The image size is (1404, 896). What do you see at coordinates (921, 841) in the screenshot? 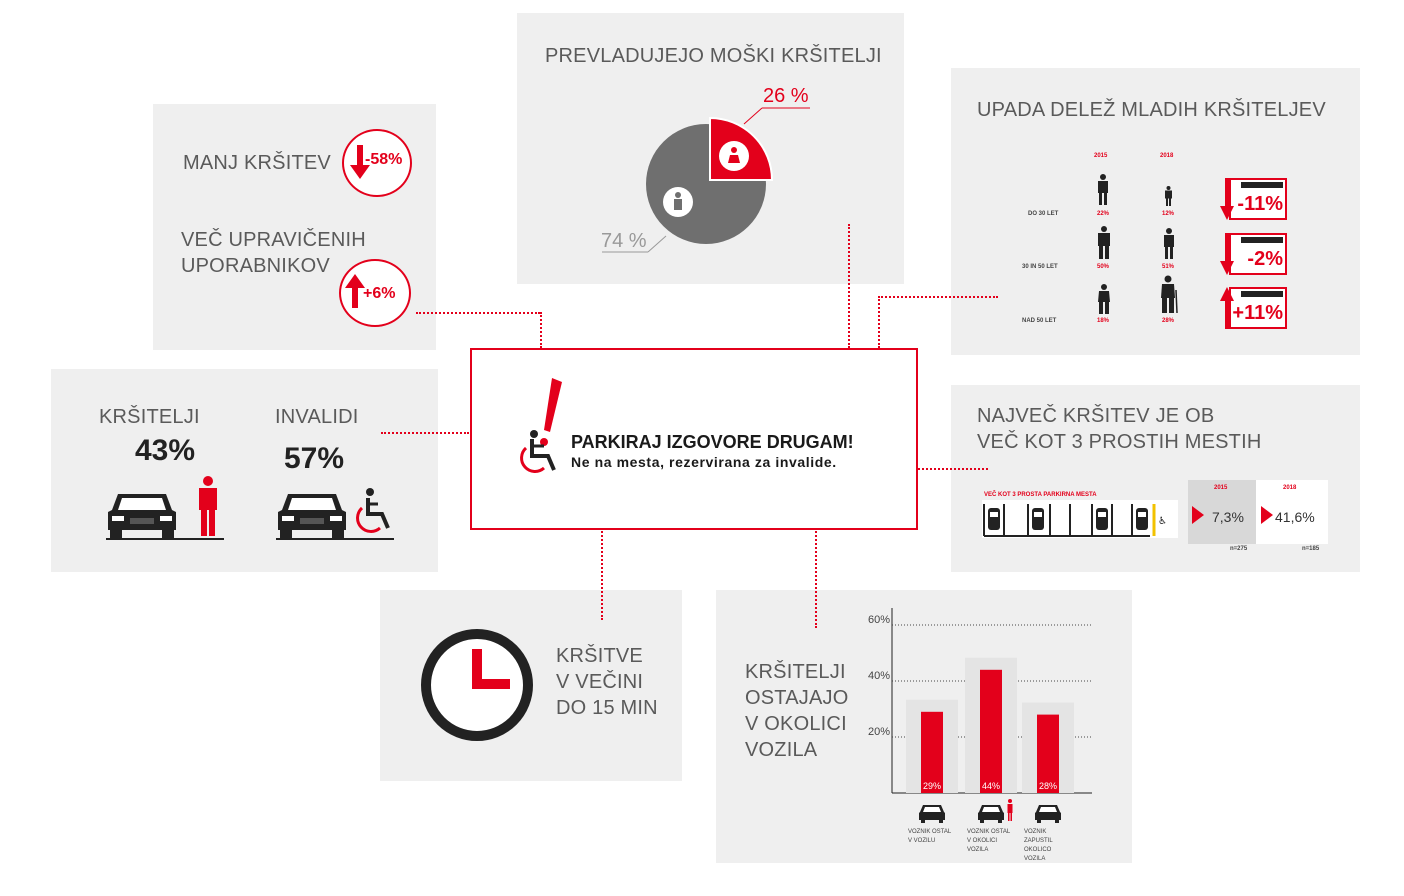
I see `category-label: V VOZILU` at bounding box center [921, 841].